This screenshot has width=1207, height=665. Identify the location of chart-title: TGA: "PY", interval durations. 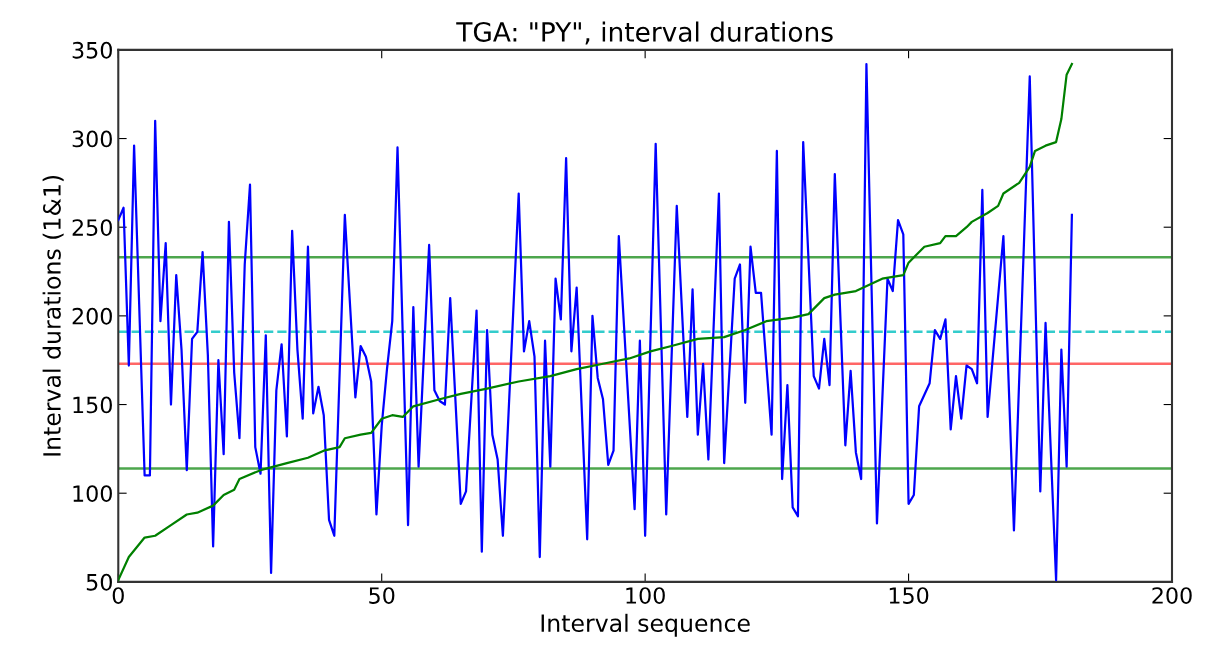
(644, 33).